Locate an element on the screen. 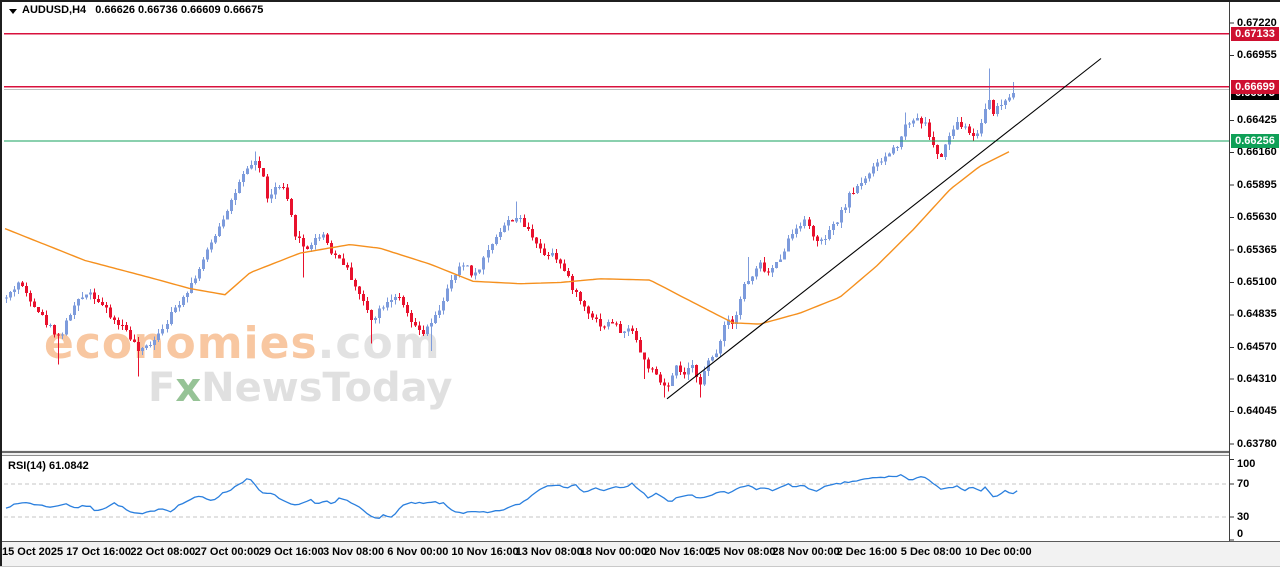  price-axis-label: 0.64570 is located at coordinates (1257, 346).